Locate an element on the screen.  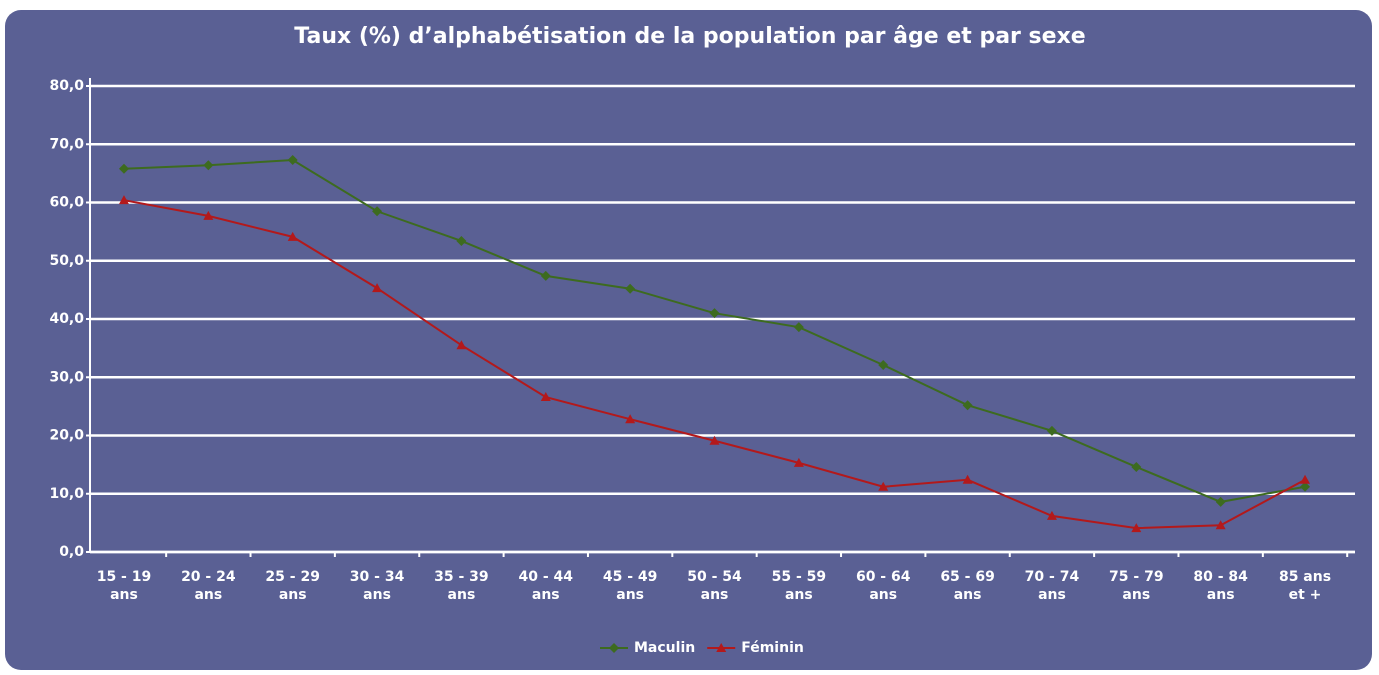
x-tick-label: 55 - 59 ans is located at coordinates (799, 586).